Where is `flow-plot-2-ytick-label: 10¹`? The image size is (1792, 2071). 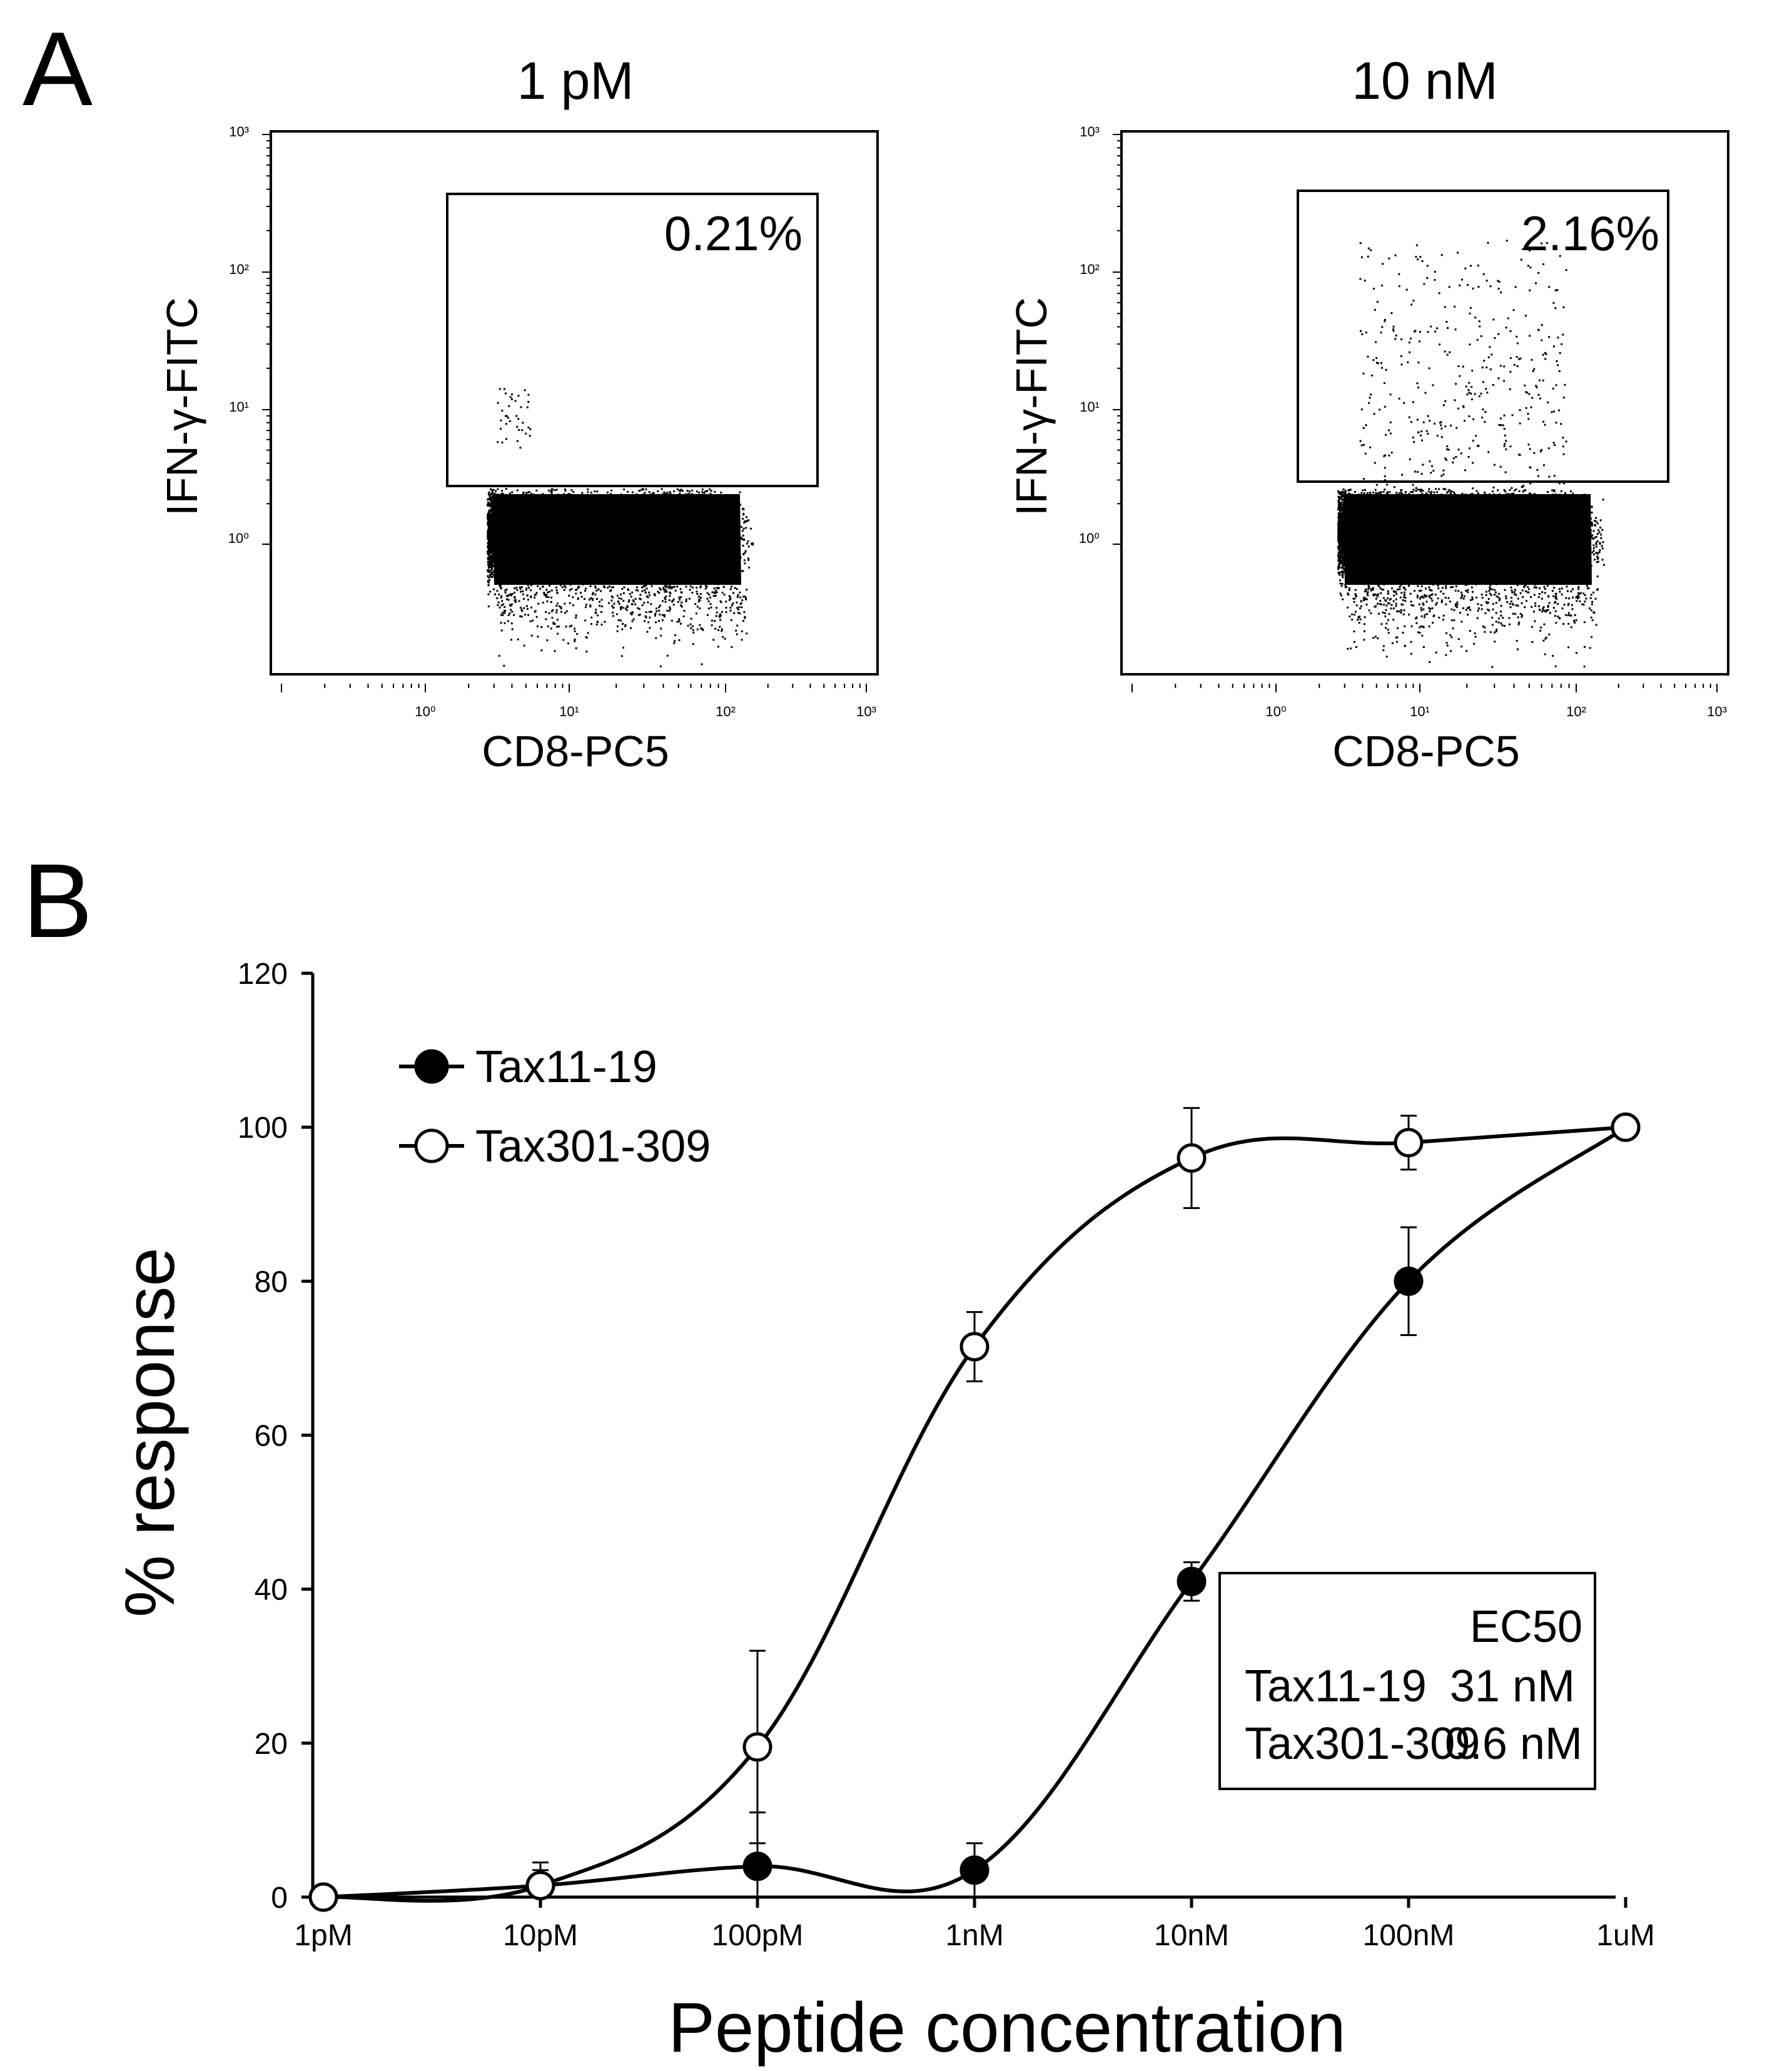
flow-plot-2-ytick-label: 10¹ is located at coordinates (1090, 407).